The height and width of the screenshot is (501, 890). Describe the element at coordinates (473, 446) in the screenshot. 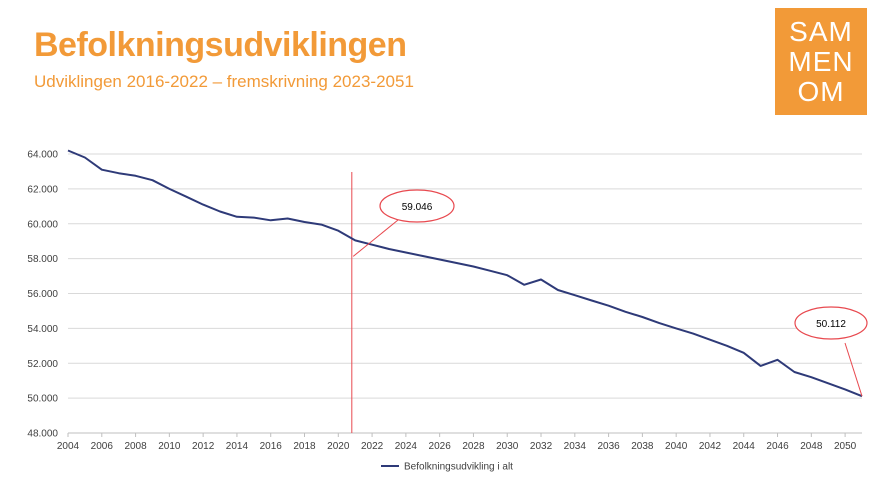

I see `x-tick-label: 2028` at that location.